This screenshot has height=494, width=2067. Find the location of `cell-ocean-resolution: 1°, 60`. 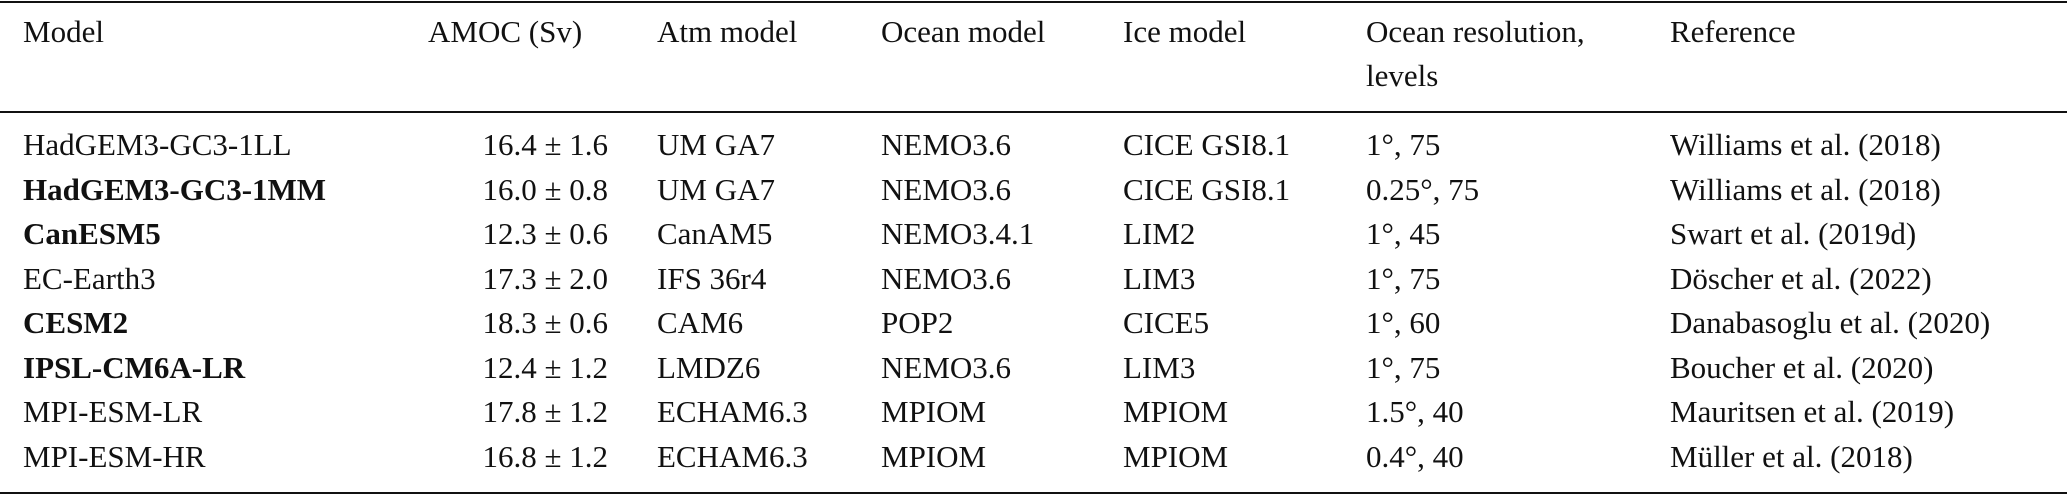

cell-ocean-resolution: 1°, 60 is located at coordinates (1403, 322).